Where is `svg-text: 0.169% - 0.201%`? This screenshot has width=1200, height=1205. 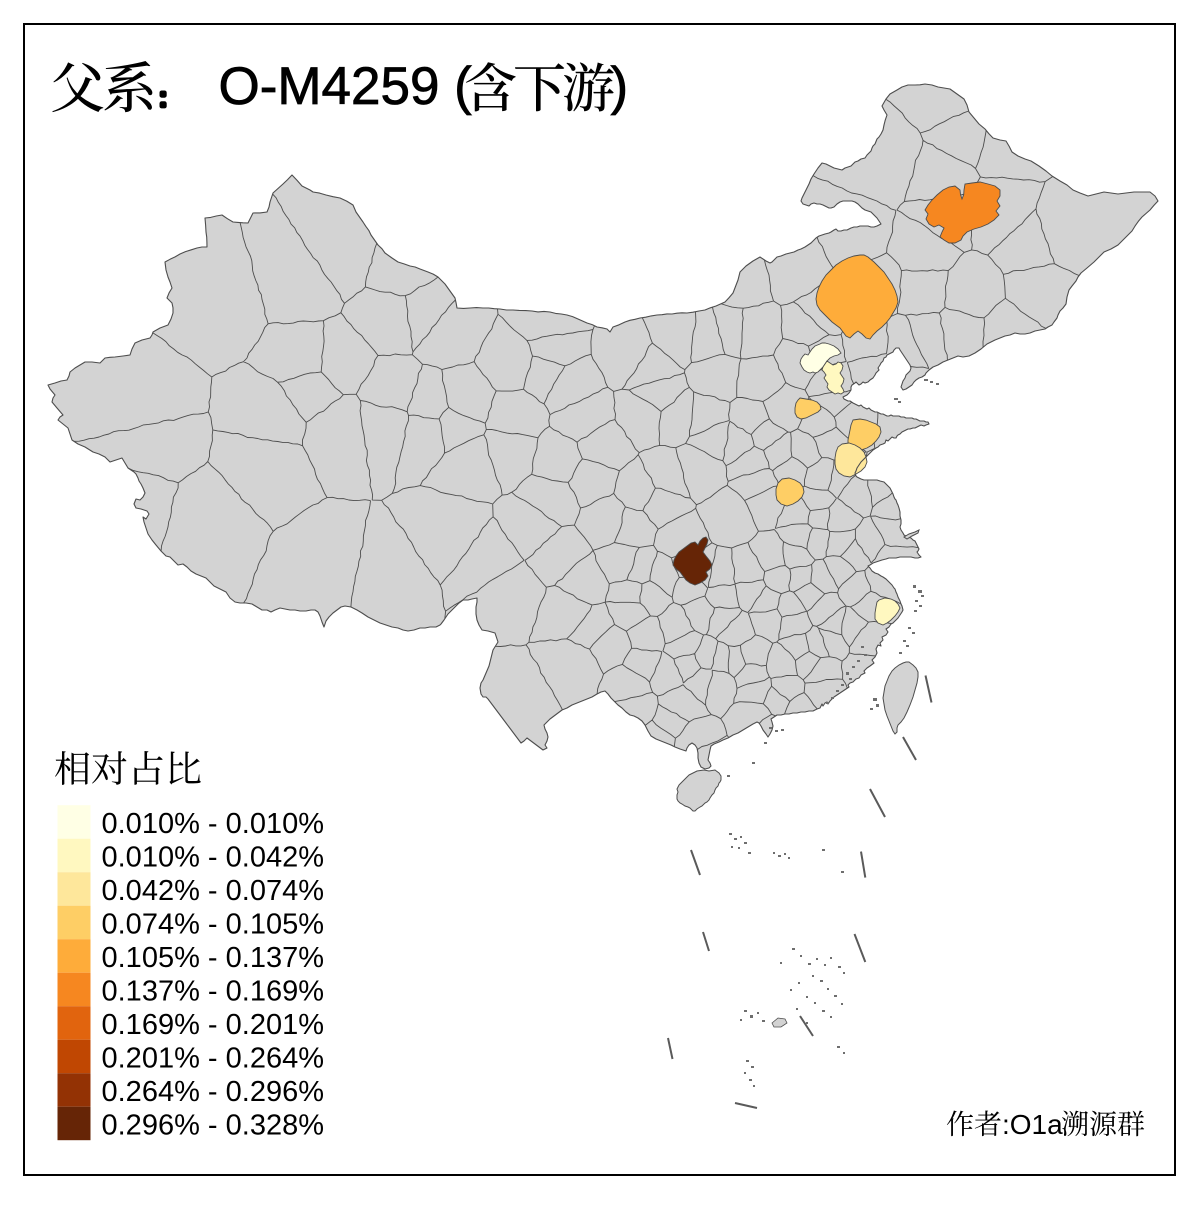 svg-text: 0.169% - 0.201% is located at coordinates (213, 1025).